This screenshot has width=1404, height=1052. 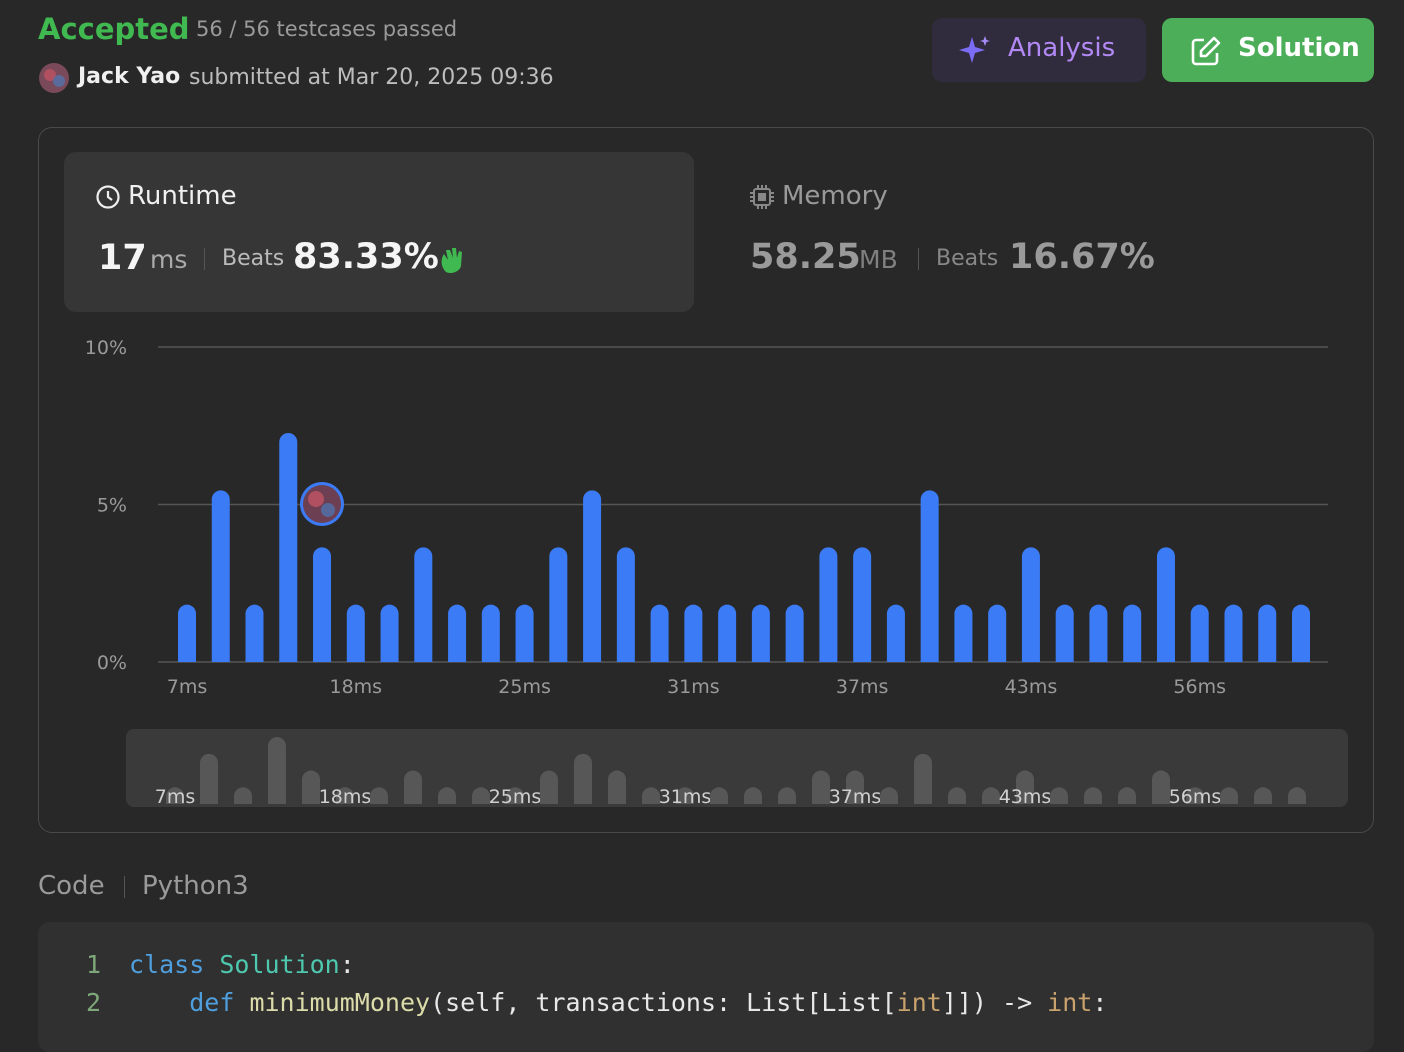 I want to click on solution-button: Solution, so click(x=1268, y=50).